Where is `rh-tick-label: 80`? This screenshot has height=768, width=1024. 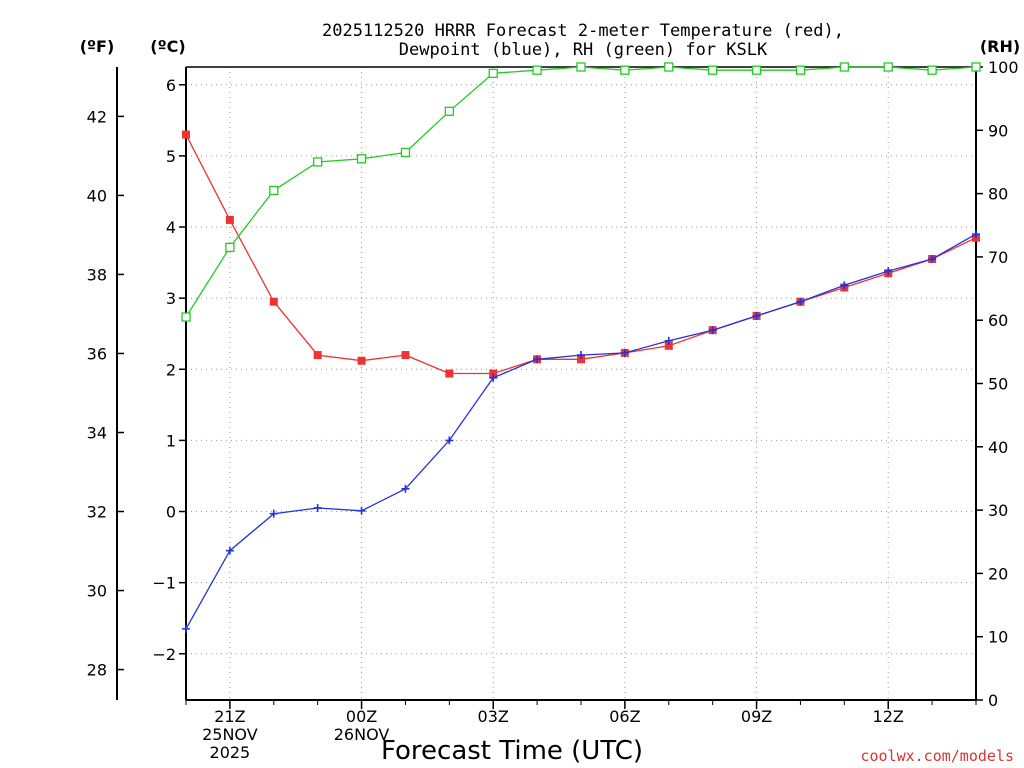
rh-tick-label: 80 is located at coordinates (998, 194).